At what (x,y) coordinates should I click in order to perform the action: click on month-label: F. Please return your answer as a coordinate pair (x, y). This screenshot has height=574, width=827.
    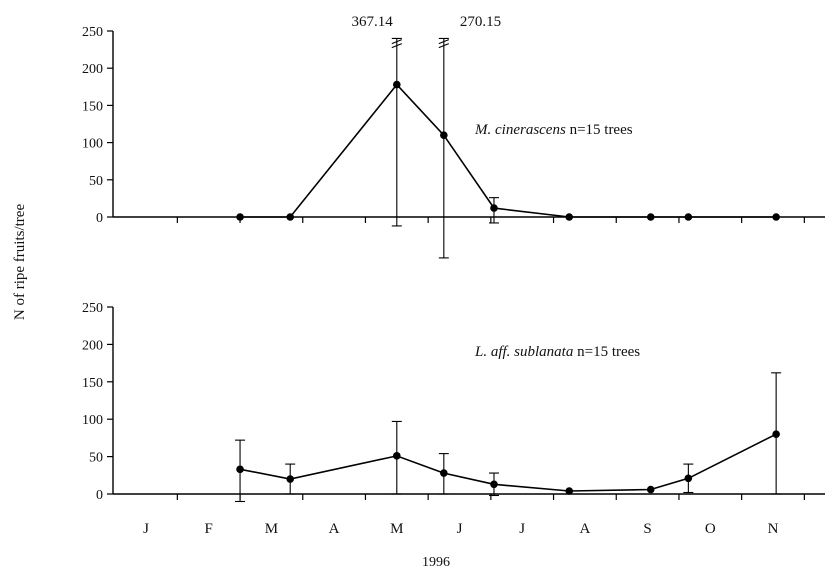
    Looking at the image, I should click on (209, 529).